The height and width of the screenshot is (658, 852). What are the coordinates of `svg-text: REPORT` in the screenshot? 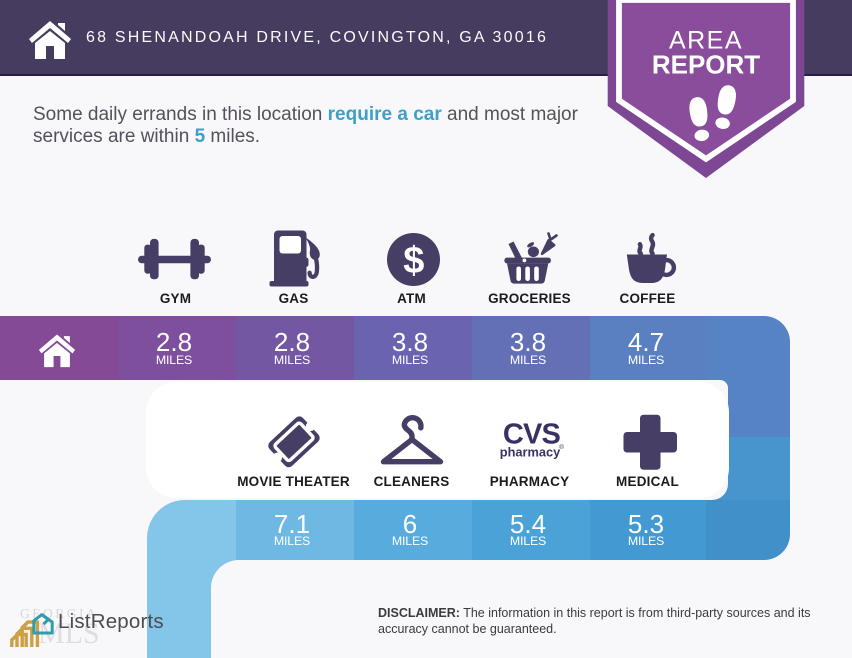 It's located at (706, 65).